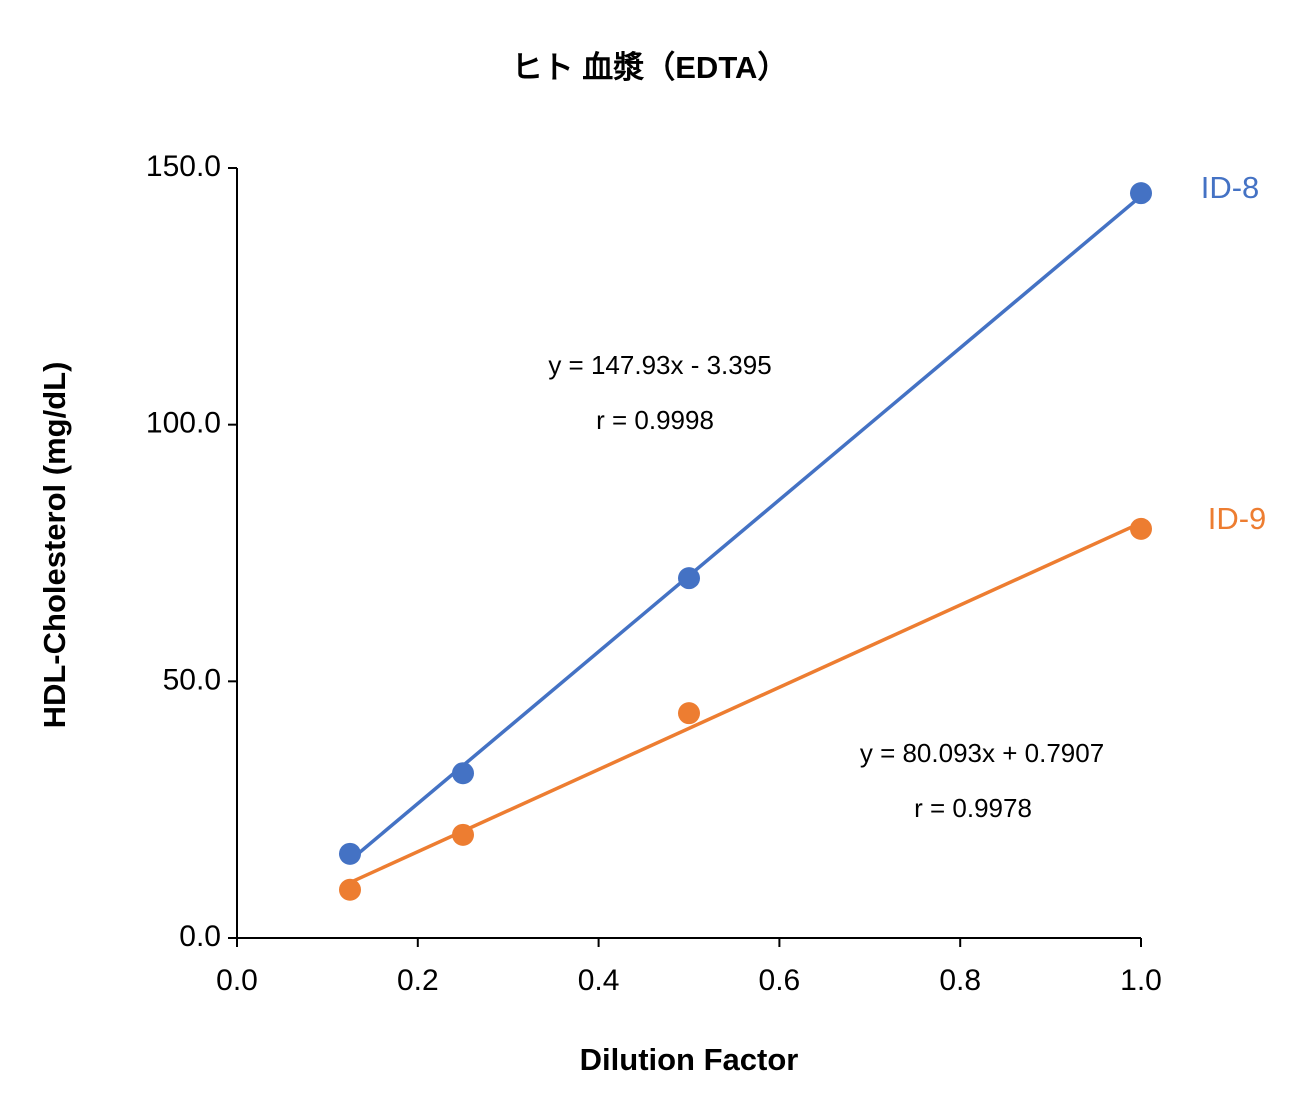 Image resolution: width=1300 pixels, height=1110 pixels. I want to click on equation: y = 147.93x - 3.395, so click(659, 365).